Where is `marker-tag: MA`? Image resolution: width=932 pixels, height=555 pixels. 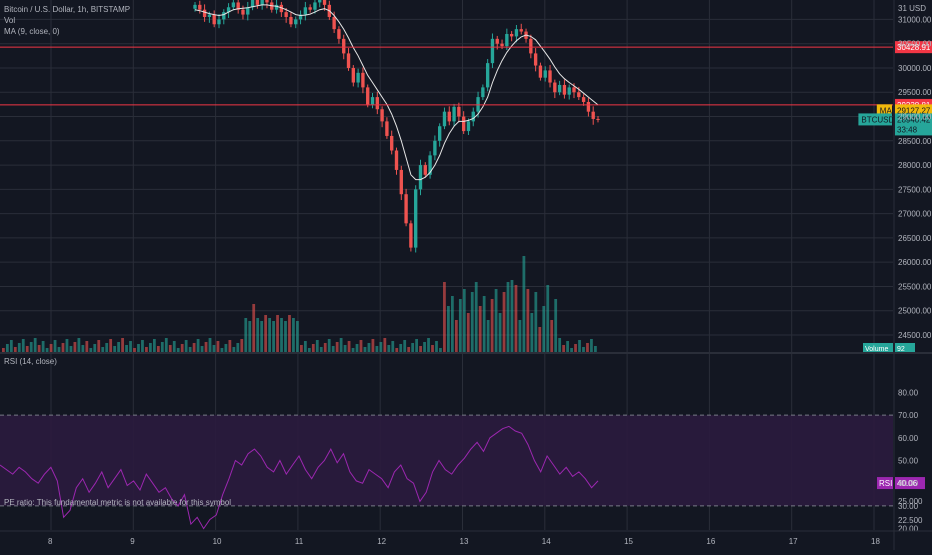 marker-tag: MA is located at coordinates (886, 110).